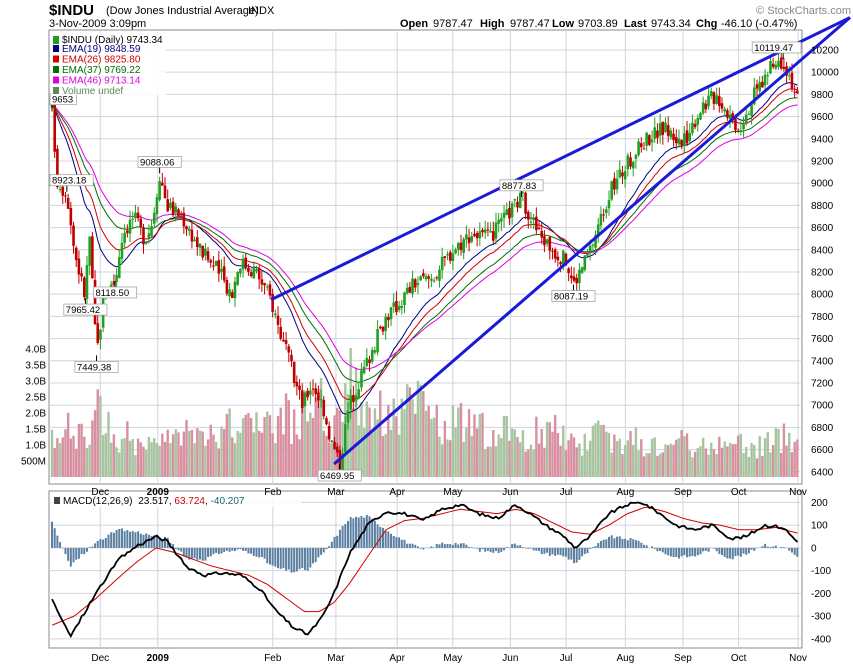 This screenshot has width=853, height=670. I want to click on annotation-box, so click(159, 162).